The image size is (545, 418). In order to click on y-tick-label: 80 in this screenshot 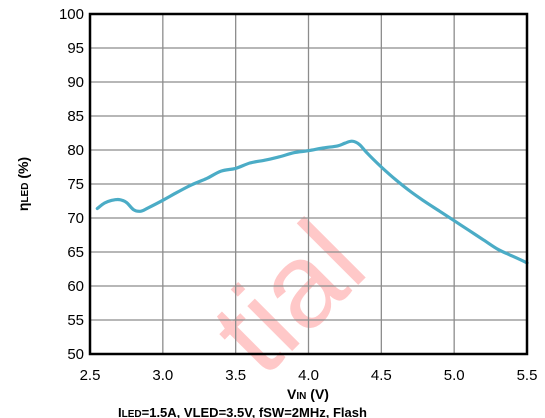, I will do `click(75, 150)`.